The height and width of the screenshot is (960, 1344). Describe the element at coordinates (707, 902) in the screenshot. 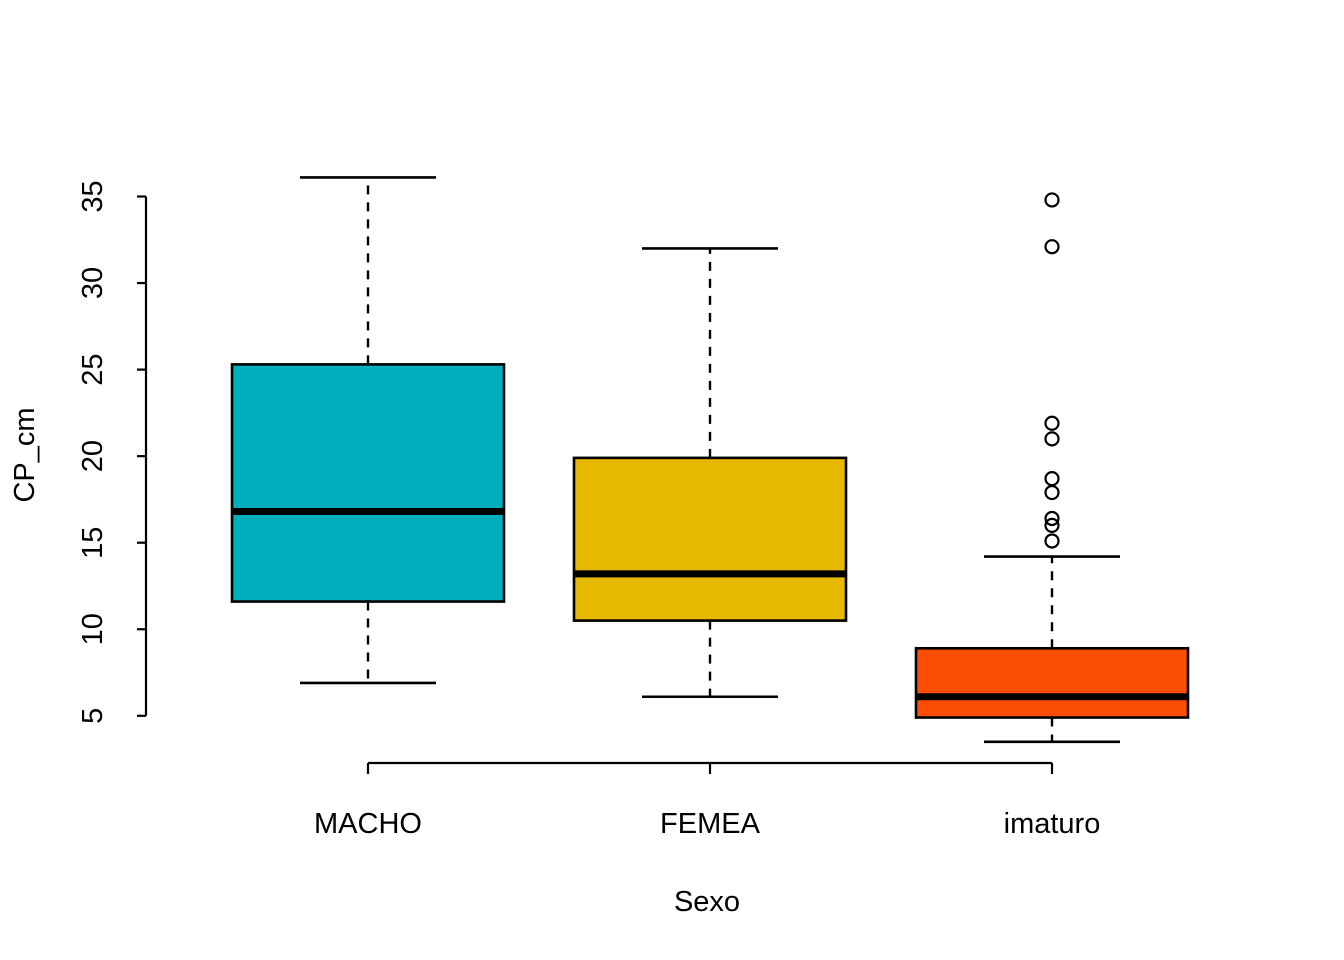

I see `x-axis-title: Sexo` at that location.